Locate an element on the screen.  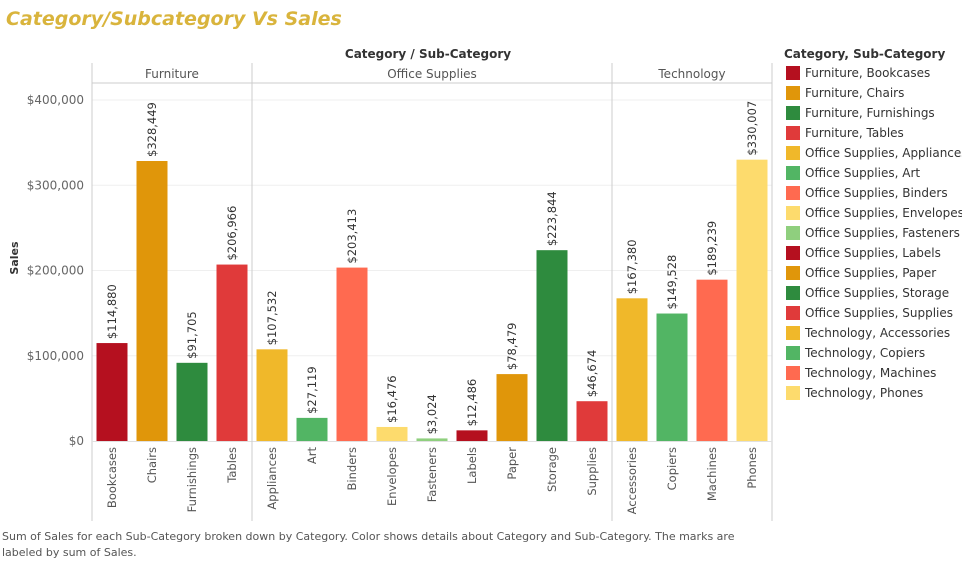
bar-technology-phones is located at coordinates (752, 300).